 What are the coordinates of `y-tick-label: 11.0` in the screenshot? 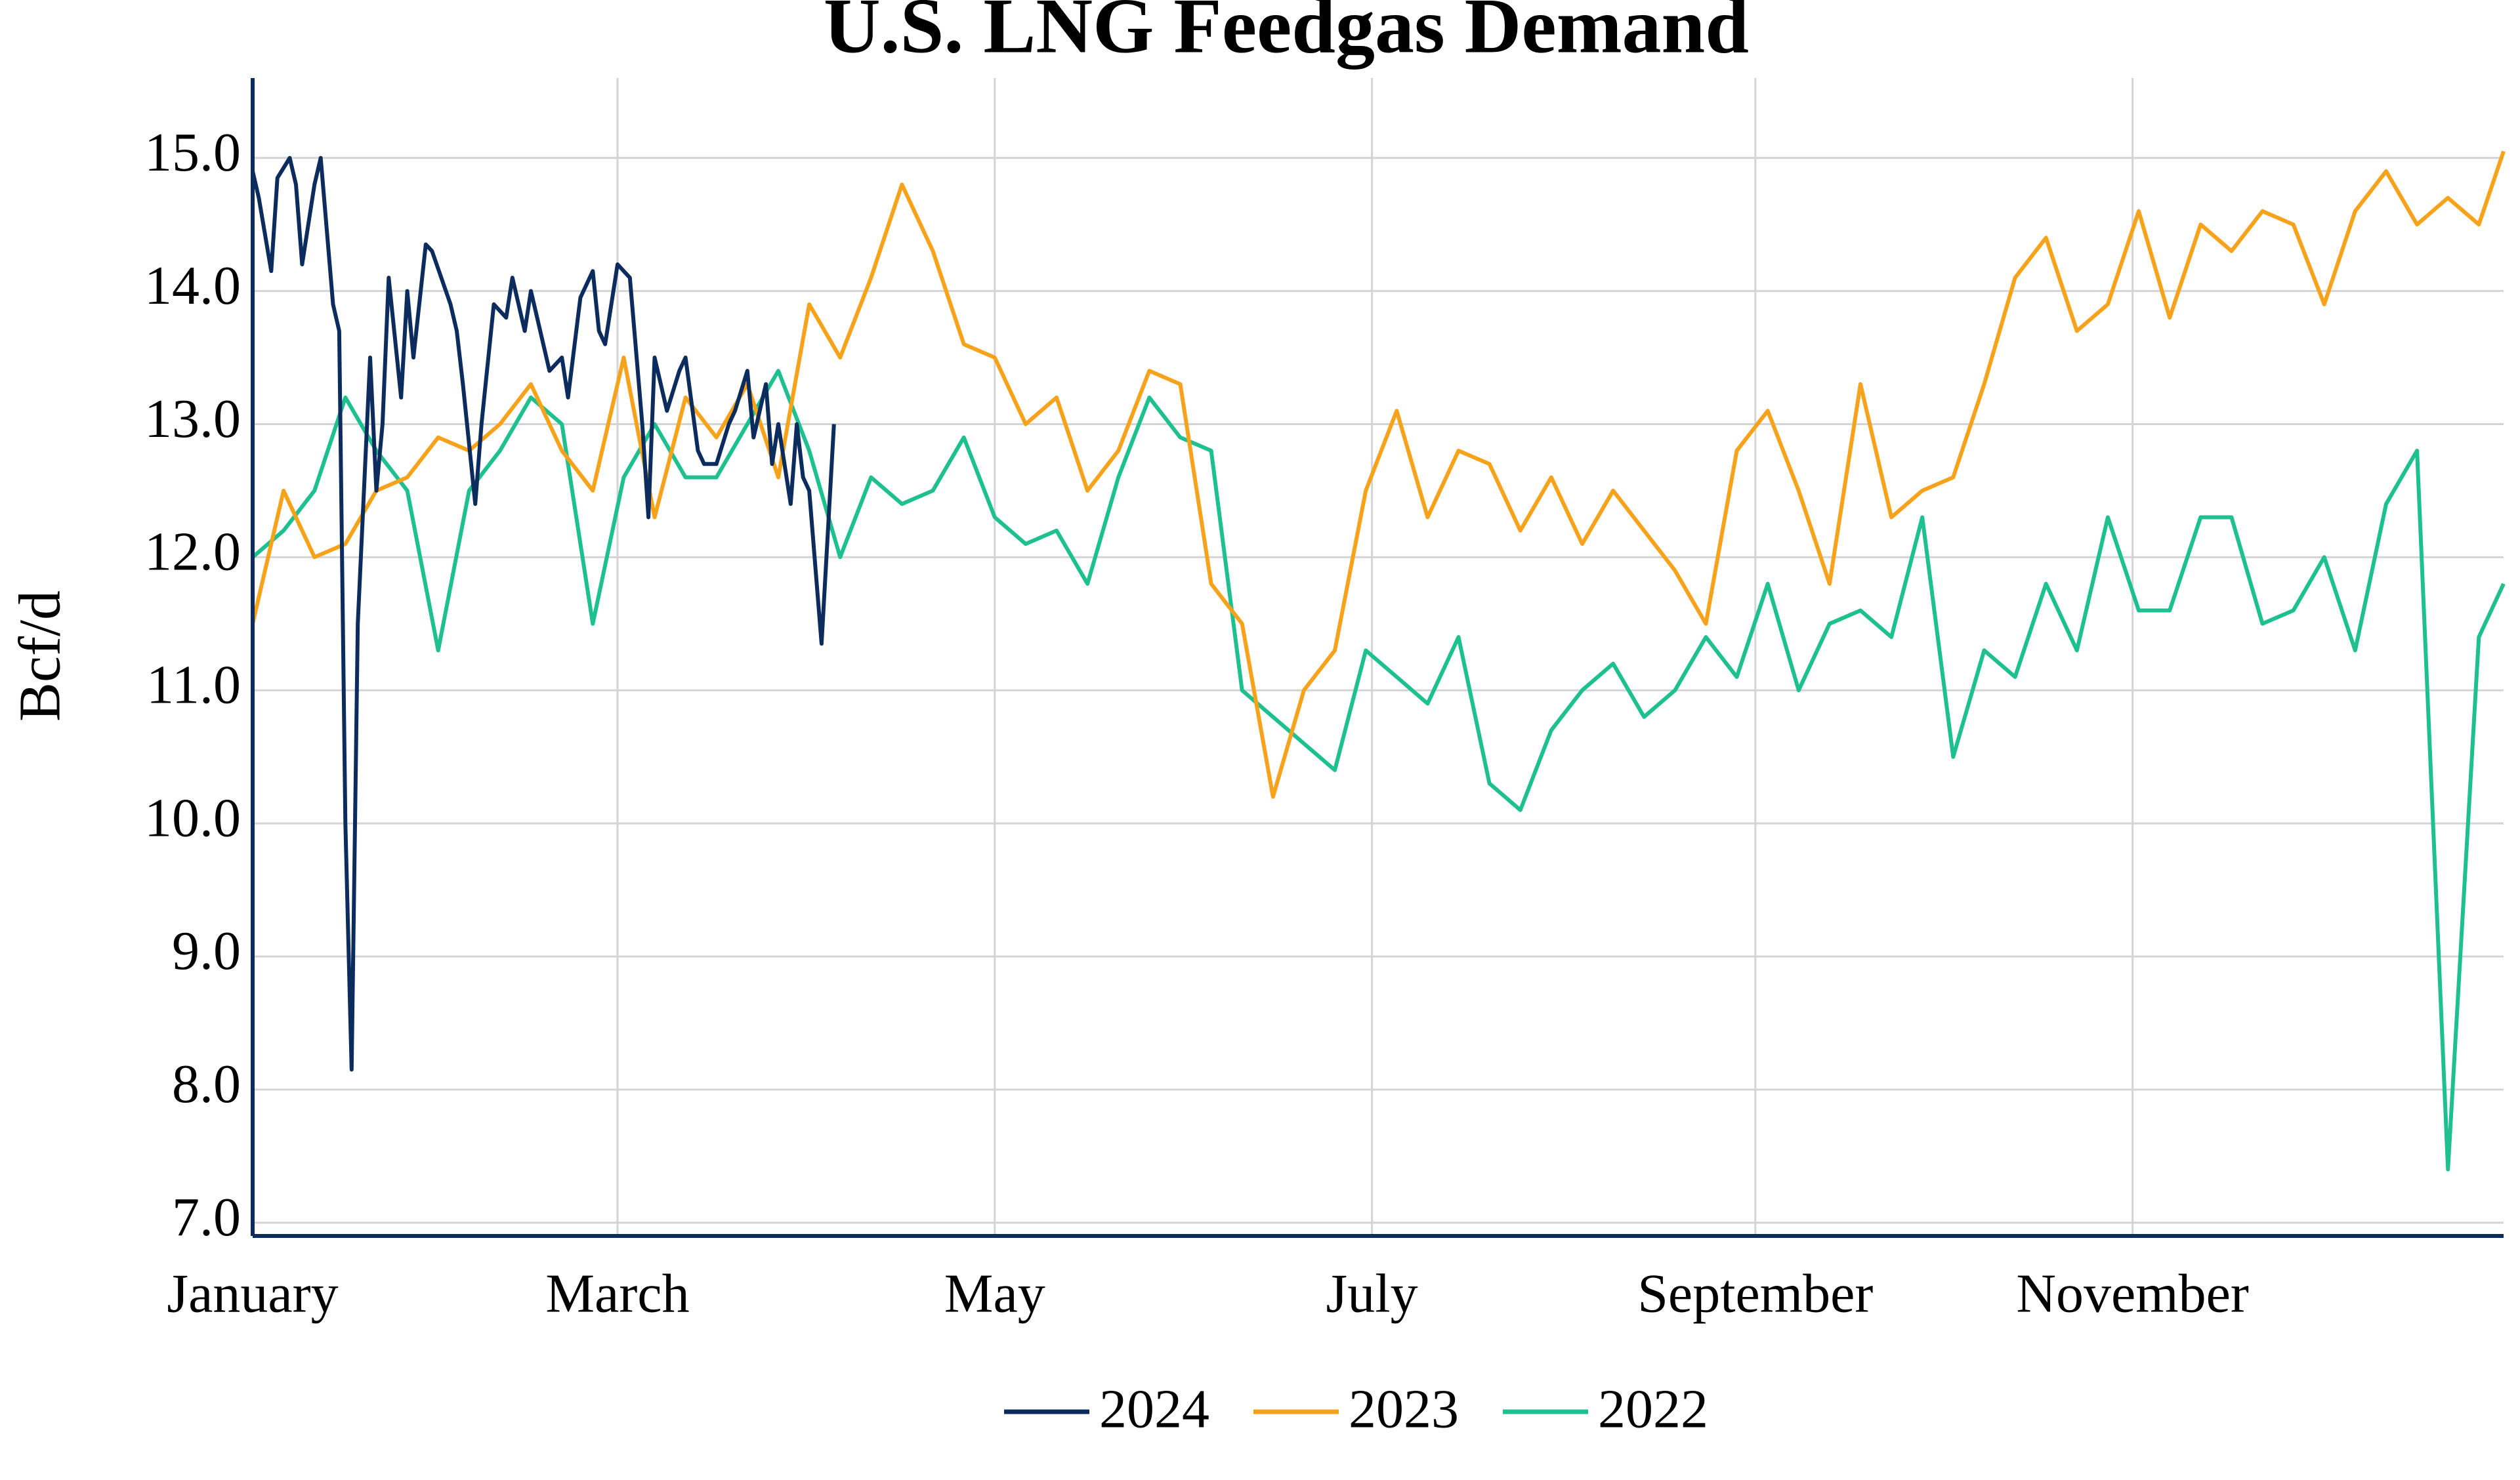 It's located at (193, 685).